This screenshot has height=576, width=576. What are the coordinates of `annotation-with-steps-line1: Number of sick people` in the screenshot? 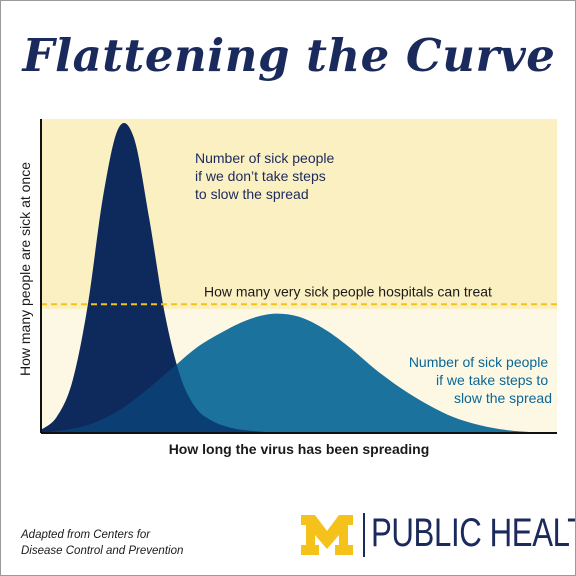 It's located at (479, 362).